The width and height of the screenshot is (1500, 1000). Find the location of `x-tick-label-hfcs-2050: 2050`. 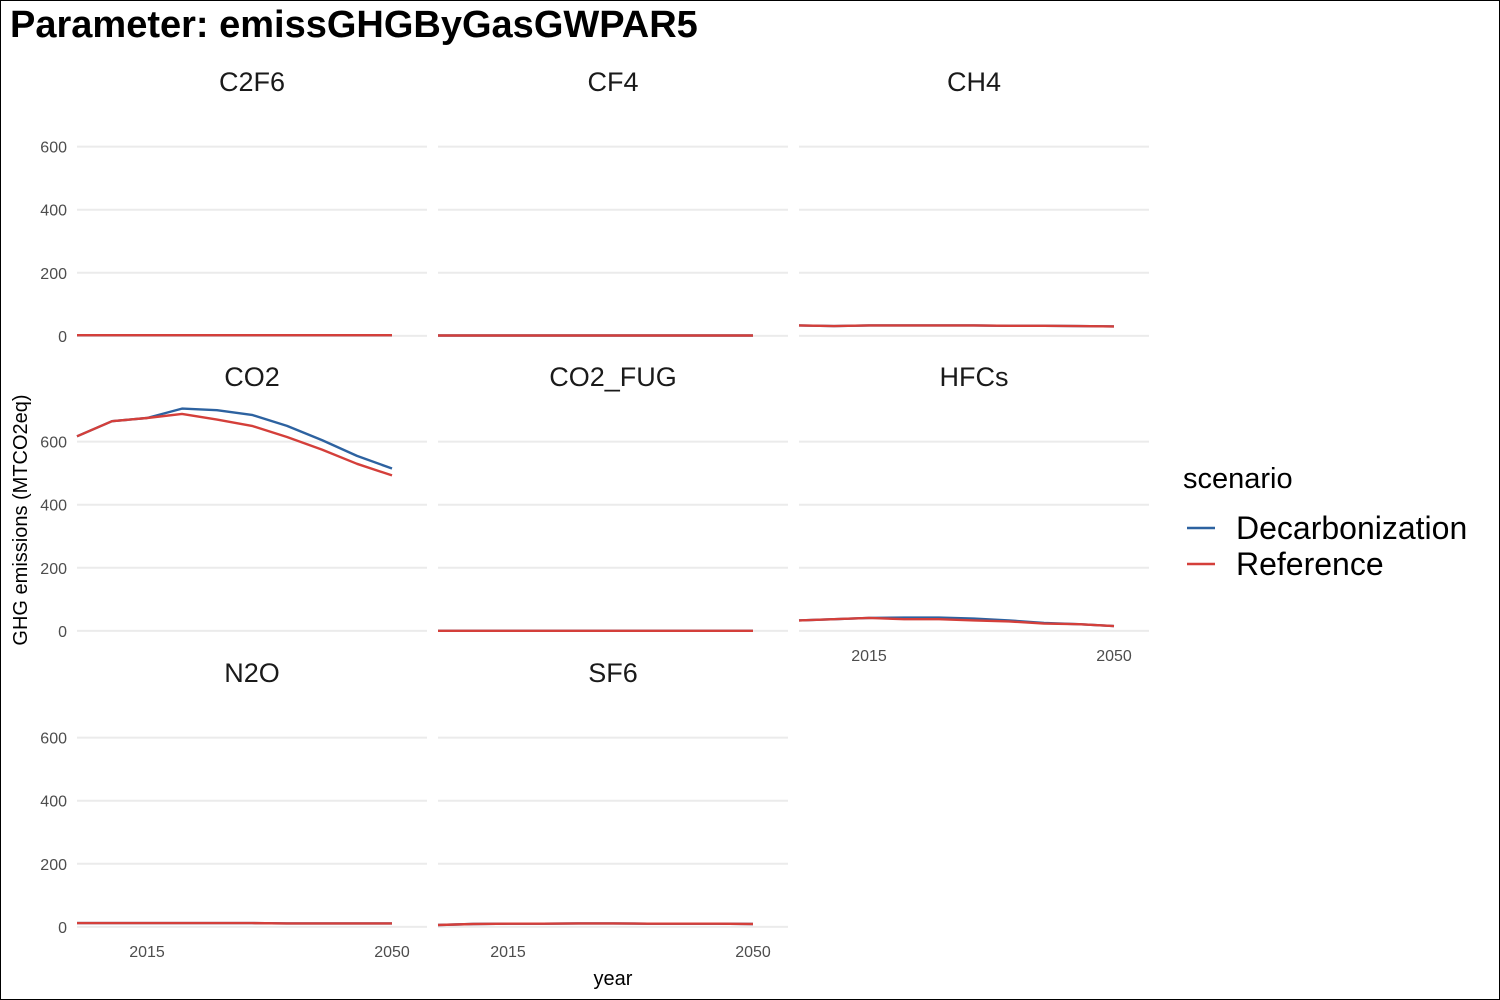

x-tick-label-hfcs-2050: 2050 is located at coordinates (1114, 656).